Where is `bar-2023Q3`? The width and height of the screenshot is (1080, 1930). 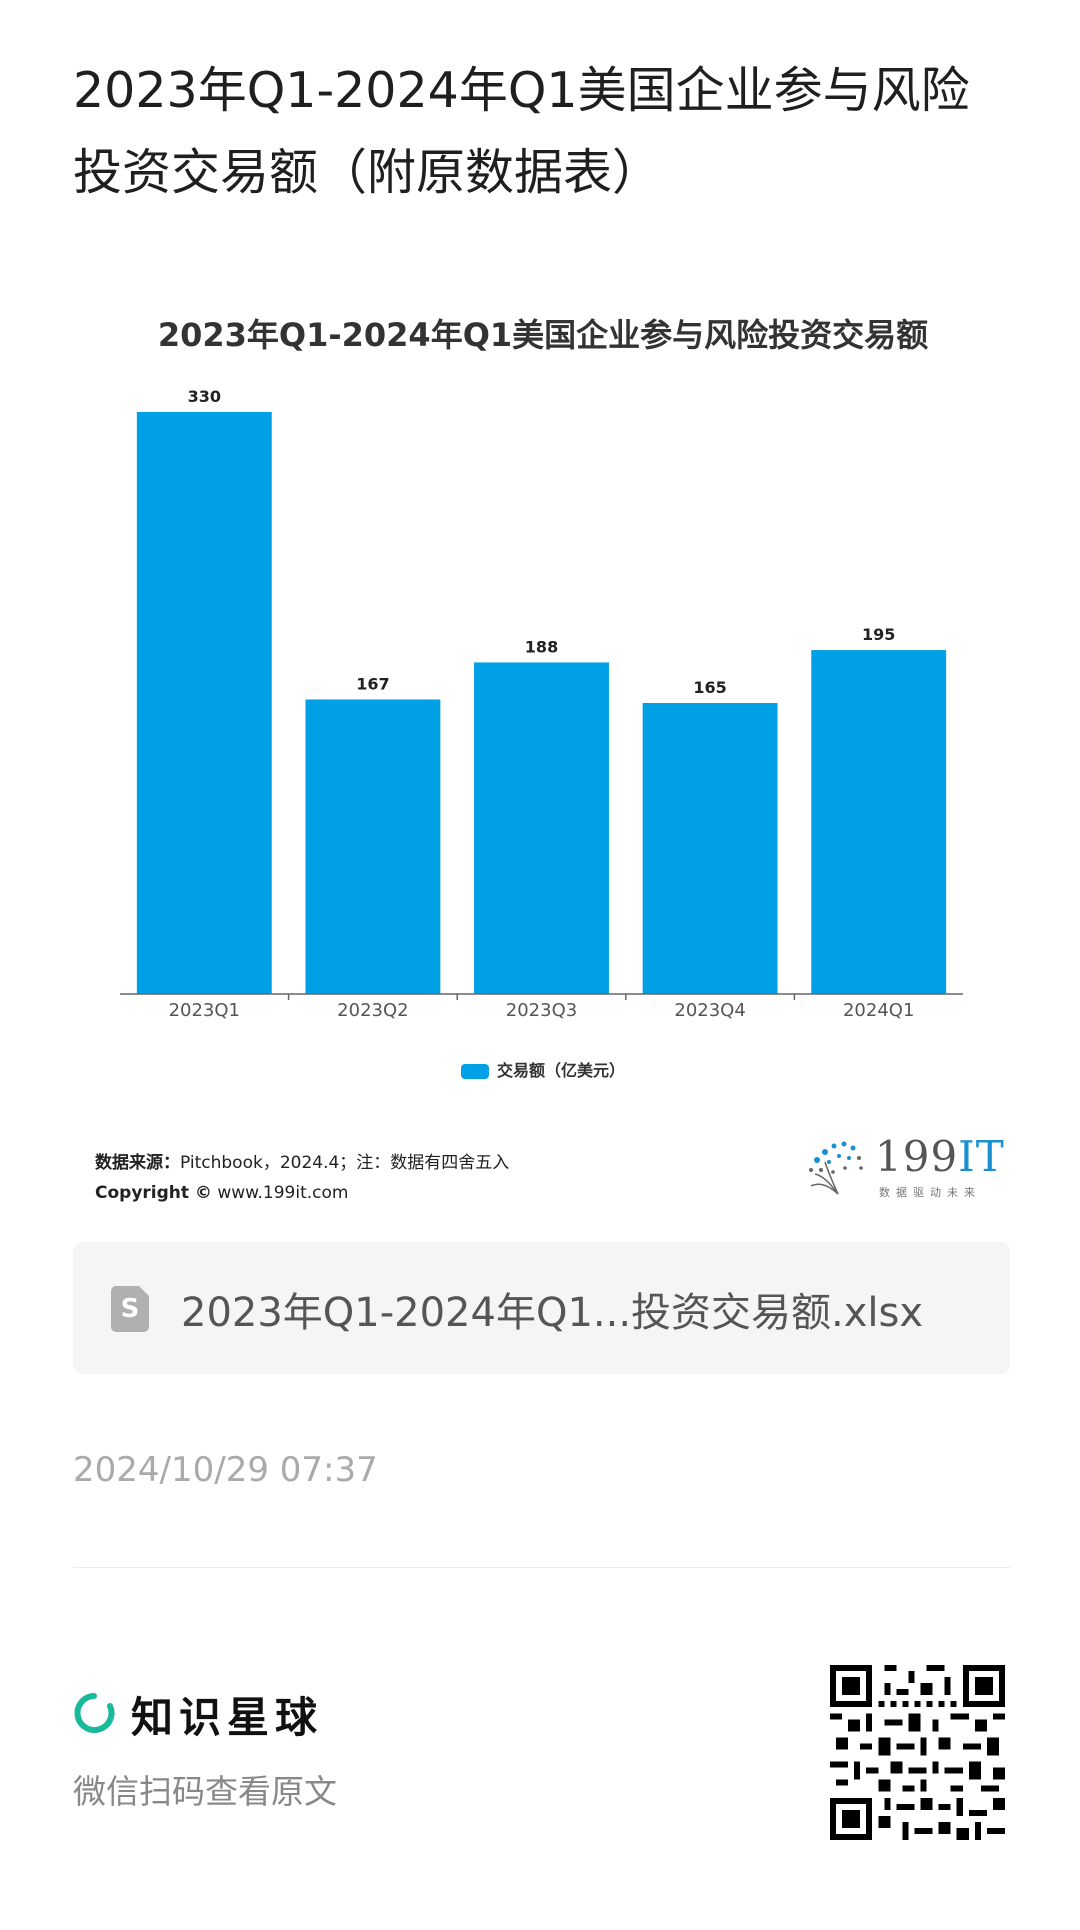
bar-2023Q3 is located at coordinates (541, 828).